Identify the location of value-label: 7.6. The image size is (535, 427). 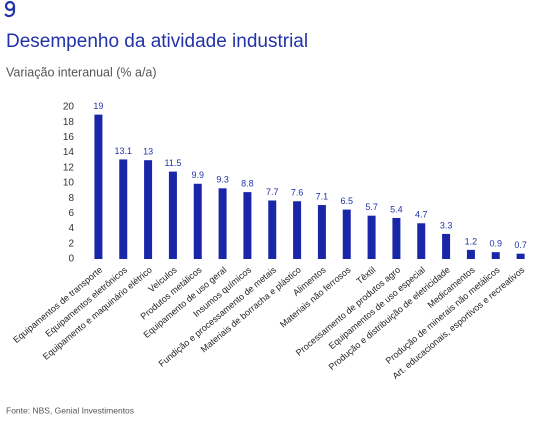
(297, 193).